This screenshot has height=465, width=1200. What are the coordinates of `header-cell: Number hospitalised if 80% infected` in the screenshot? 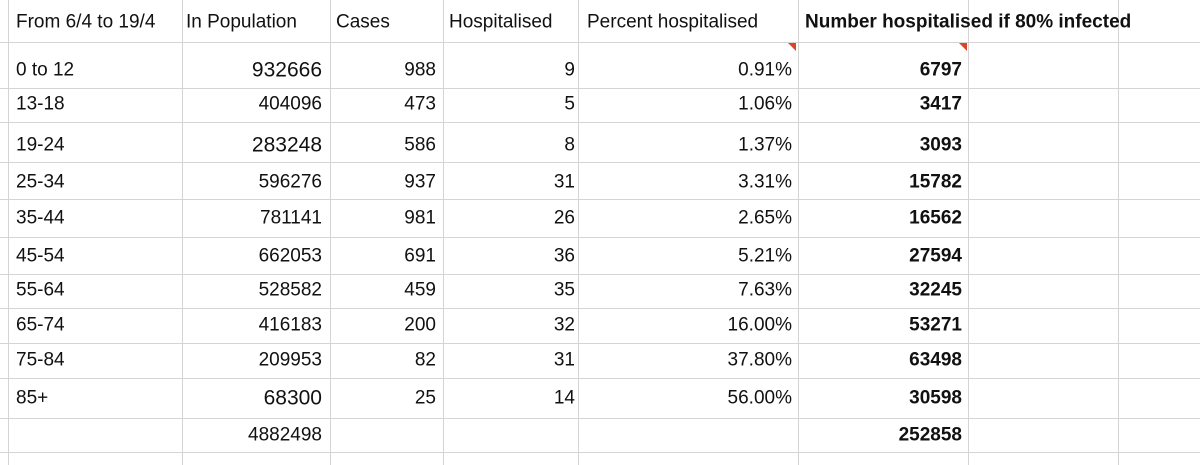 It's located at (968, 22).